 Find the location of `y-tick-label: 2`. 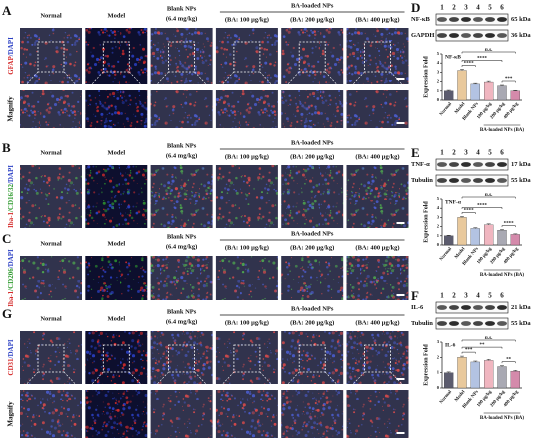

y-tick-label: 2 is located at coordinates (438, 356).